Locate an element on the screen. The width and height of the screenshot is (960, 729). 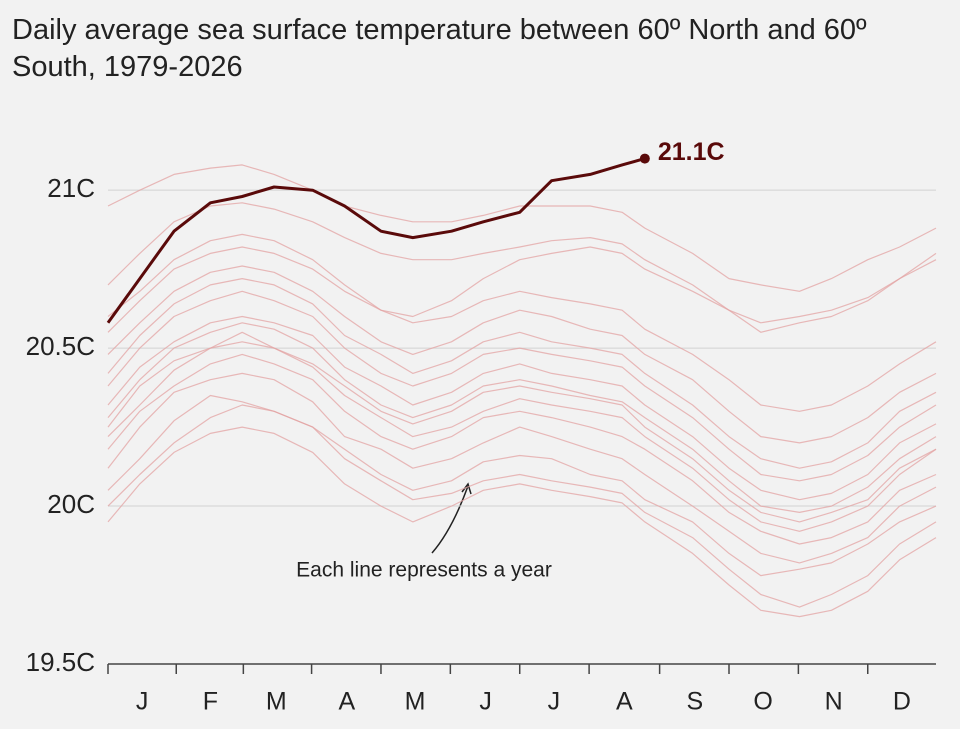
annotation: Each line represents a year is located at coordinates (424, 570).